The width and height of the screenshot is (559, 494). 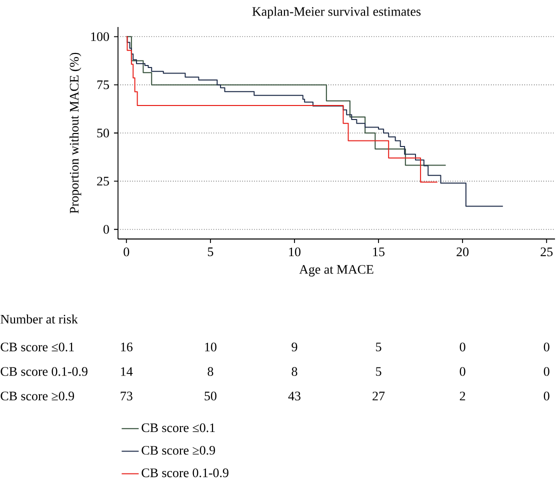 I want to click on y-tick-label: 0, so click(x=106, y=229).